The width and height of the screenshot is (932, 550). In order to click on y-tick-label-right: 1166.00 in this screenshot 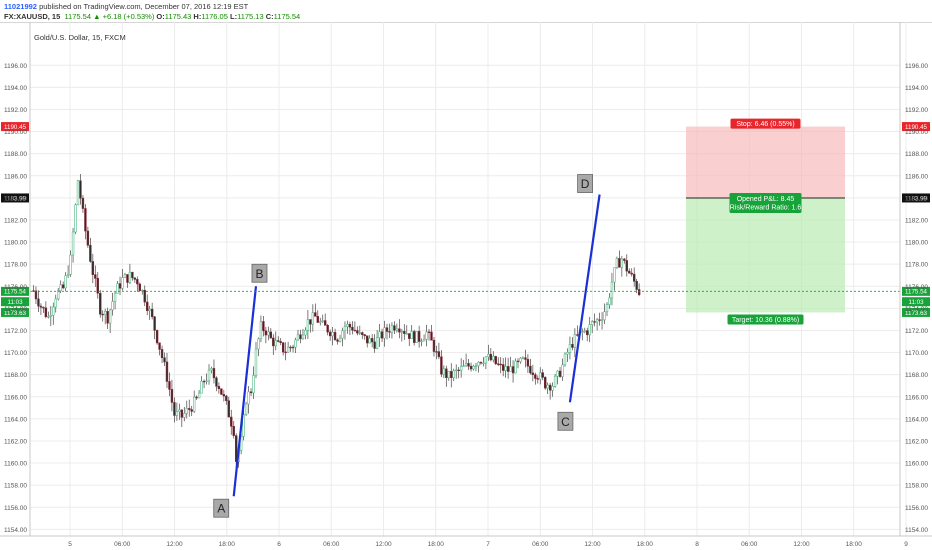, I will do `click(916, 397)`.